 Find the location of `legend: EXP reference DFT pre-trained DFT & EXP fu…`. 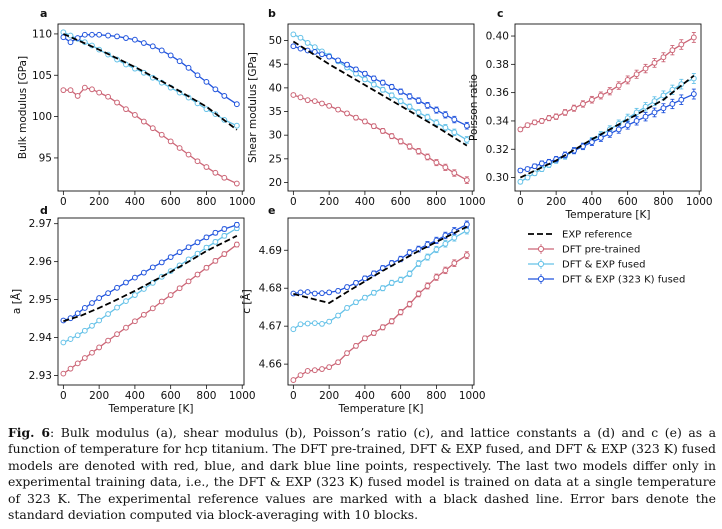

legend: EXP reference DFT pre-trained DFT & EXP fu… is located at coordinates (606, 258).